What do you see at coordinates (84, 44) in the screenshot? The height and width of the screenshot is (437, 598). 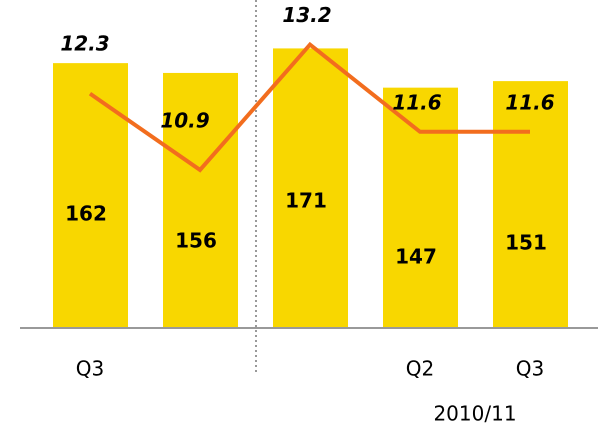 I see `line-label: 12.3` at bounding box center [84, 44].